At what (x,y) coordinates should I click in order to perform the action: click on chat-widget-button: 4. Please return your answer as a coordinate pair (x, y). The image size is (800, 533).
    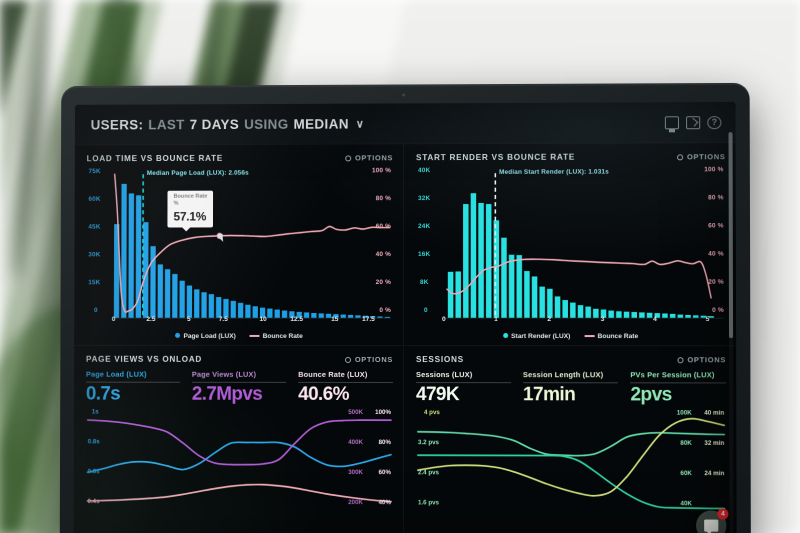
    Looking at the image, I should click on (712, 520).